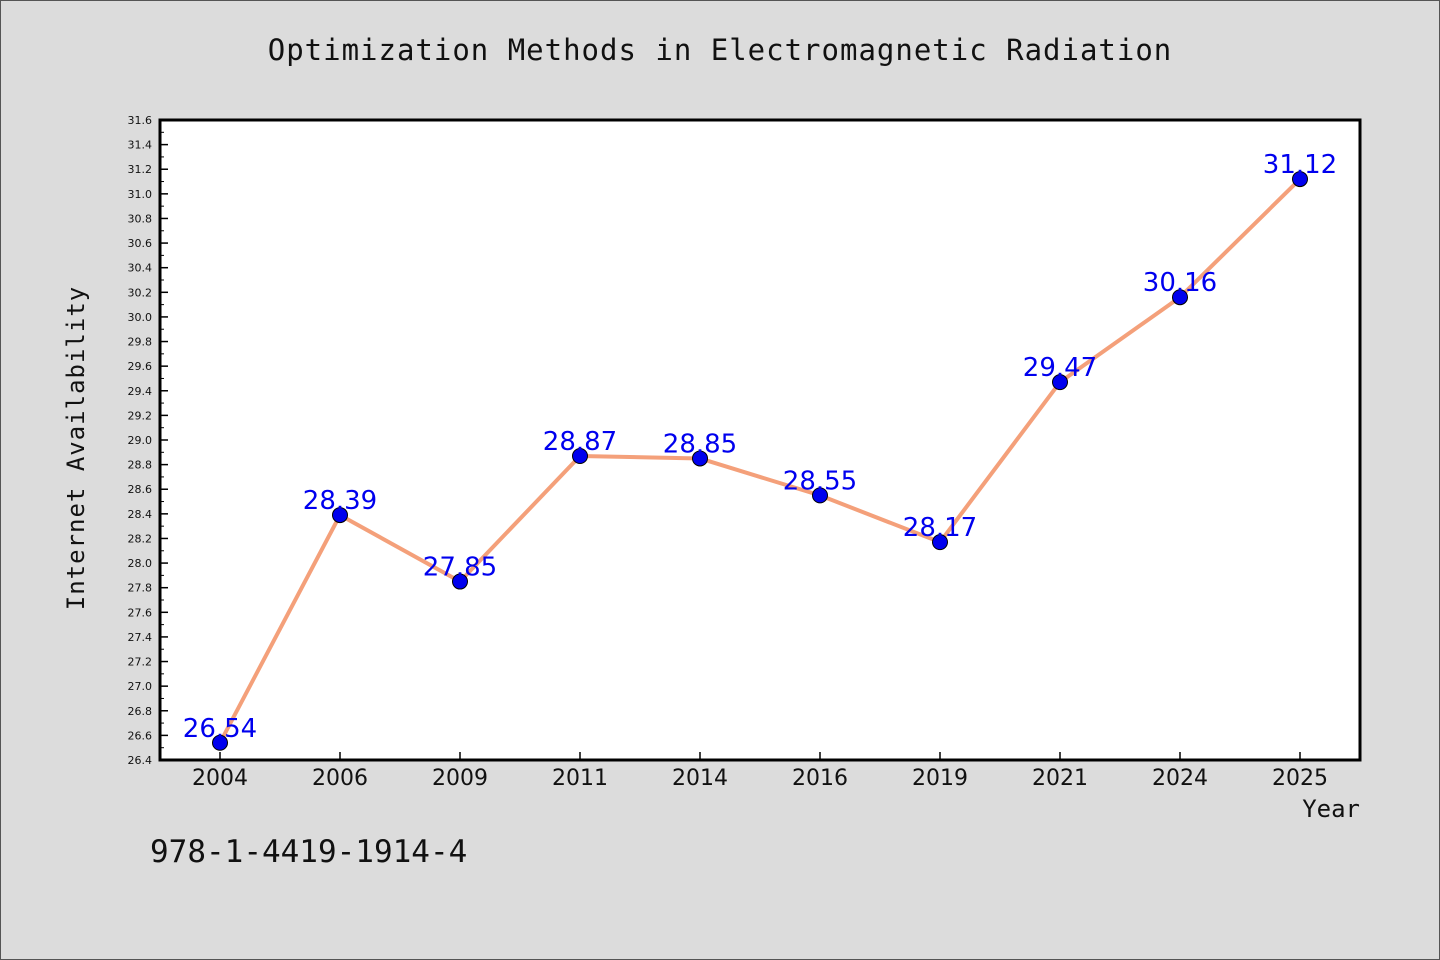 The width and height of the screenshot is (1440, 960). I want to click on data-label: 30.16, so click(1180, 283).